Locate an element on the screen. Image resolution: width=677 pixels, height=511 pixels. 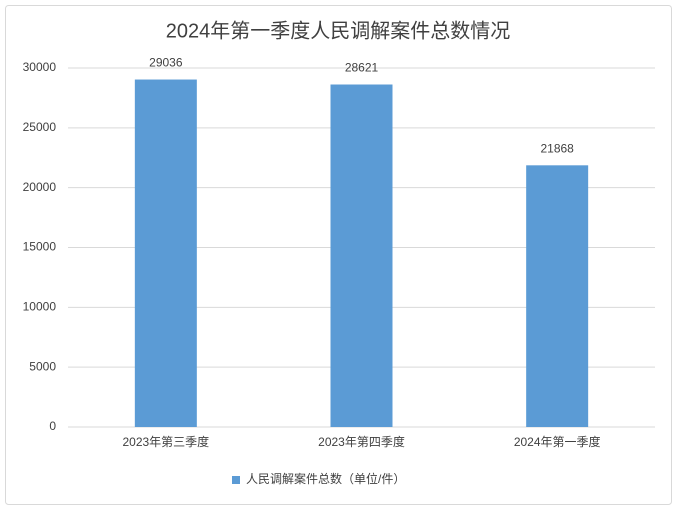
y-tick-label: 30000 is located at coordinates (40, 67).